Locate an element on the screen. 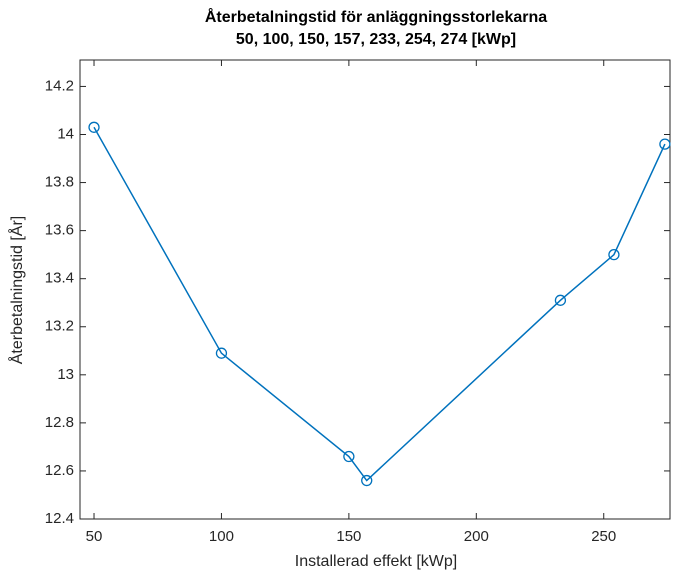  y-tick-label: 13.2 is located at coordinates (59, 326).